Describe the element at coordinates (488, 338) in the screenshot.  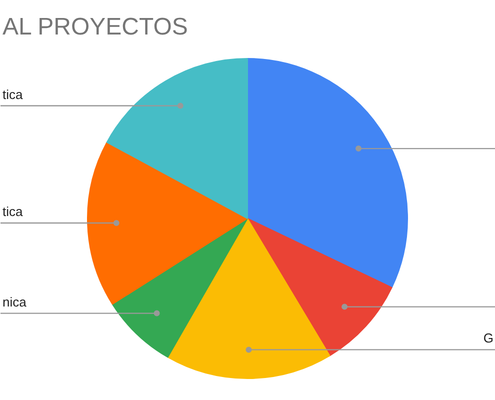
I see `slice-label: G` at that location.